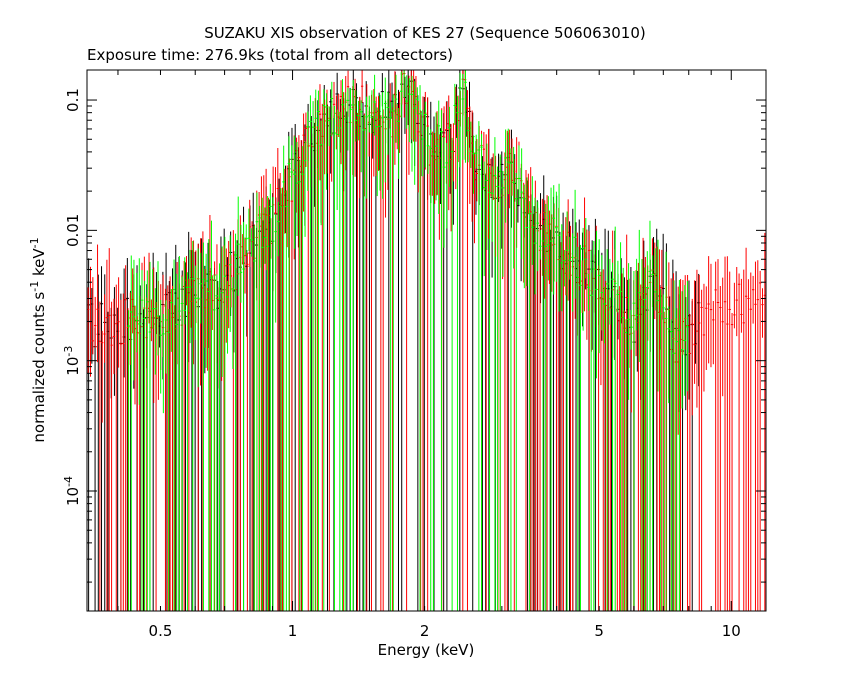 The image size is (850, 680). Describe the element at coordinates (68, 481) in the screenshot. I see `y-tick-exp: -4` at that location.